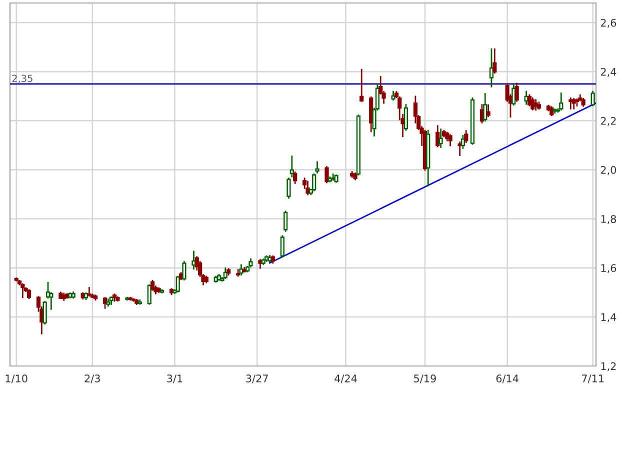  Describe the element at coordinates (608, 317) in the screenshot. I see `y-tick-label: 1,4` at that location.